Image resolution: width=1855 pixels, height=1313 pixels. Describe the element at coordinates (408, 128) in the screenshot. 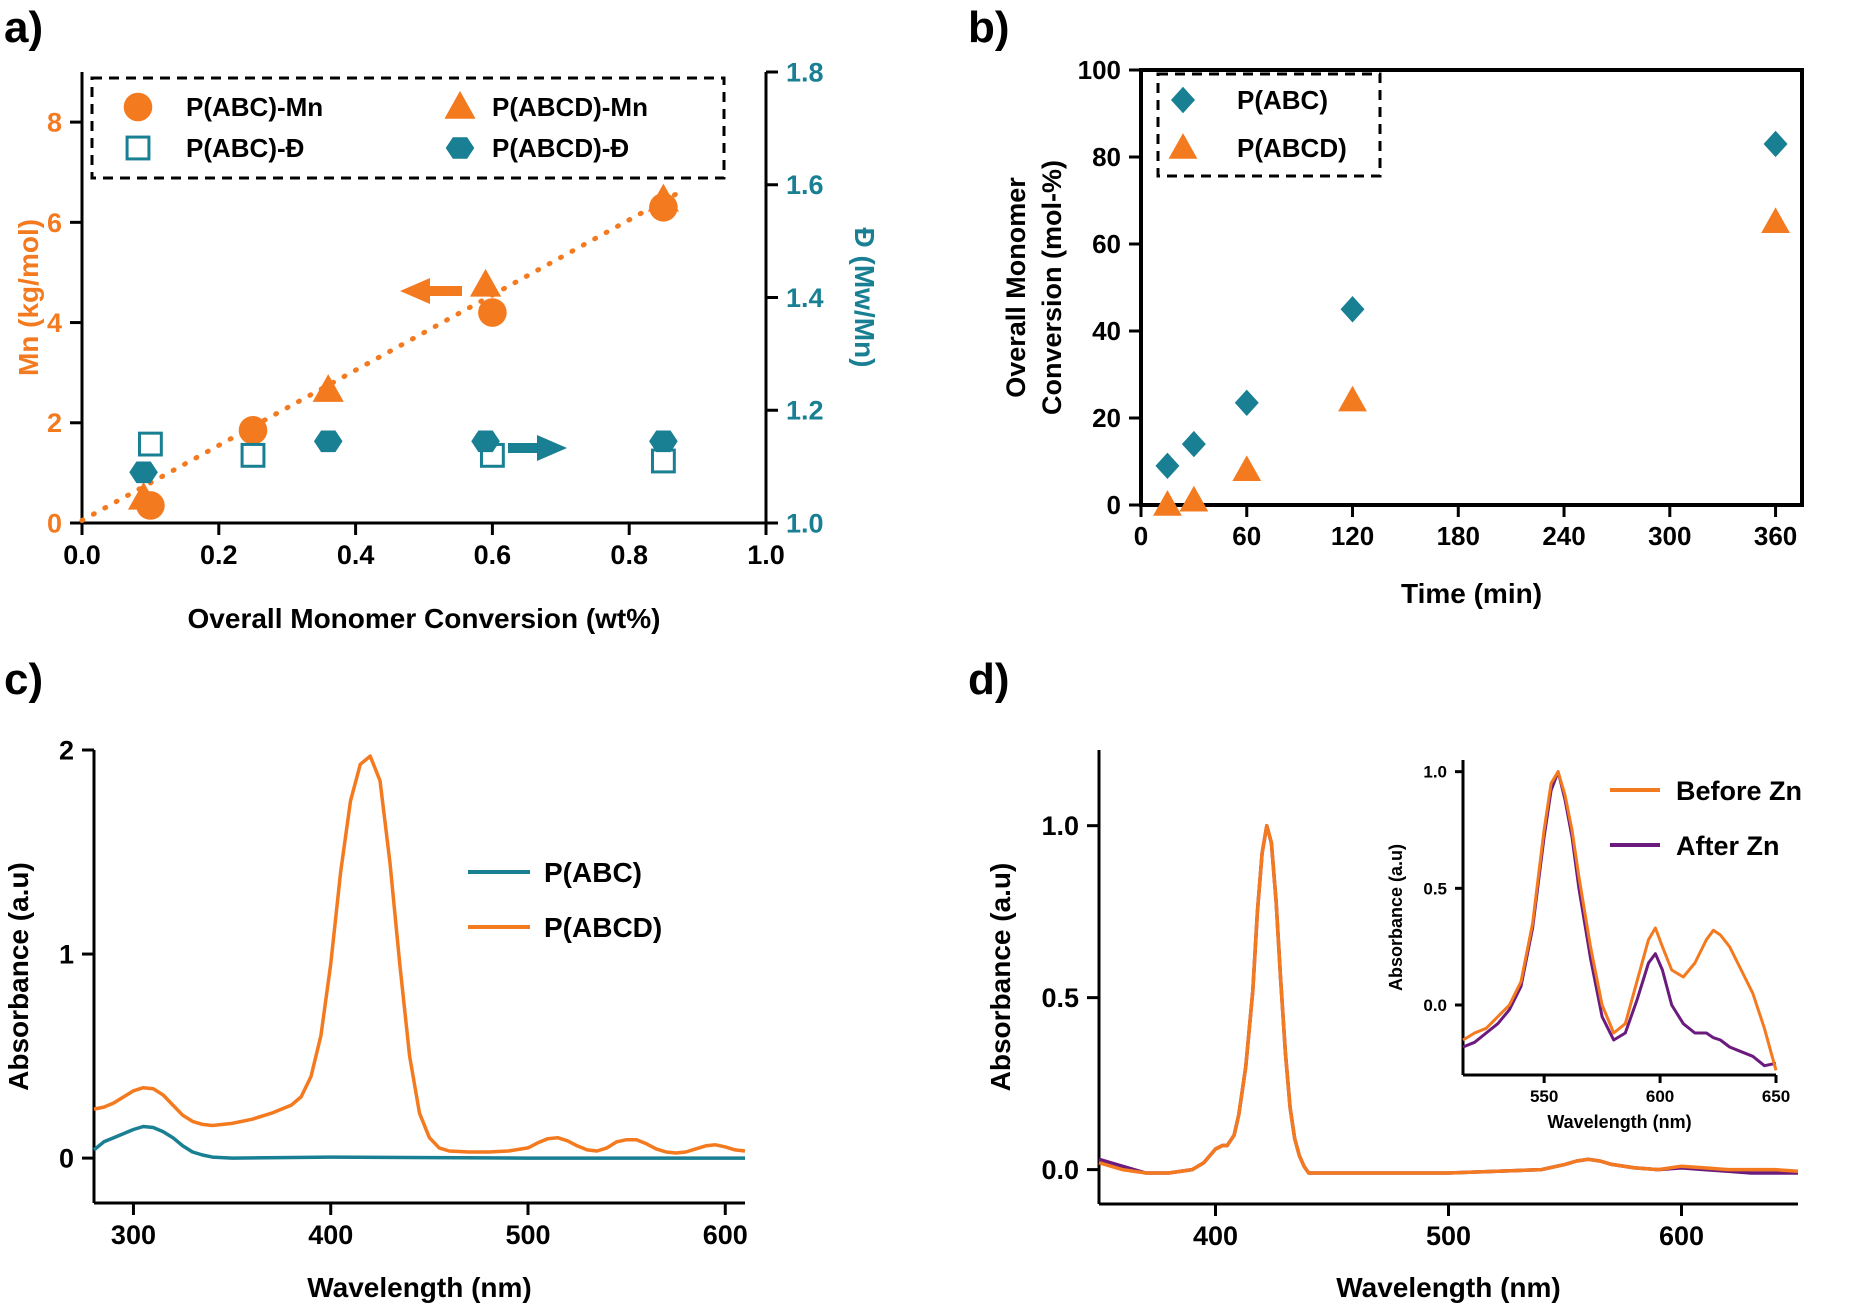

I see `panel-a-legend-box` at that location.